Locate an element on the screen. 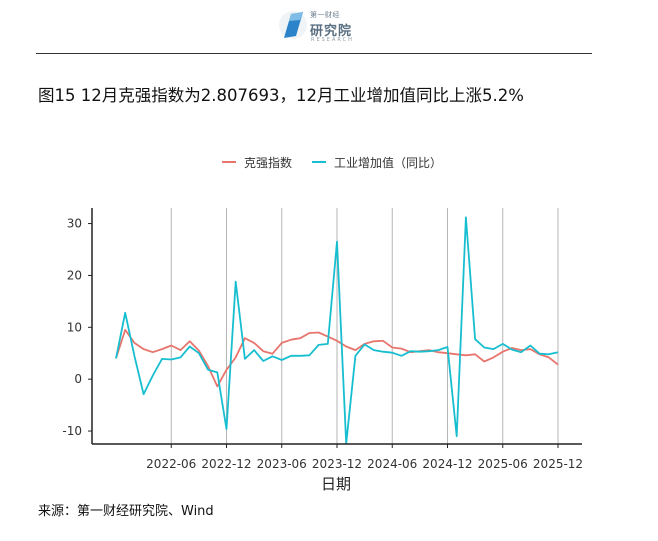  source-note: 来源：第一财经研究院、Wind is located at coordinates (126, 511).